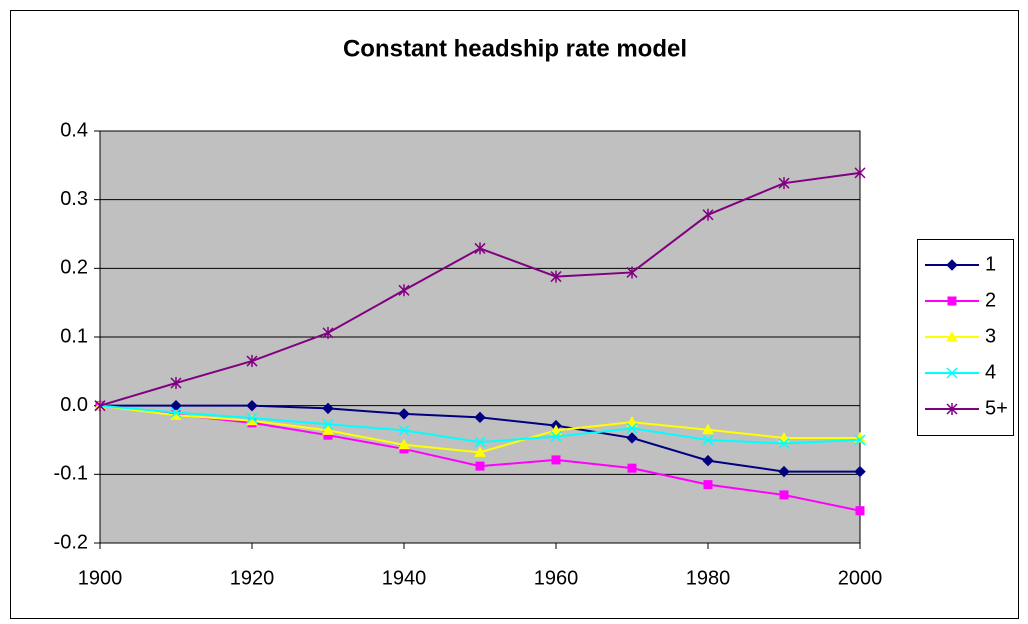  What do you see at coordinates (990, 264) in the screenshot?
I see `legend-label: 1` at bounding box center [990, 264].